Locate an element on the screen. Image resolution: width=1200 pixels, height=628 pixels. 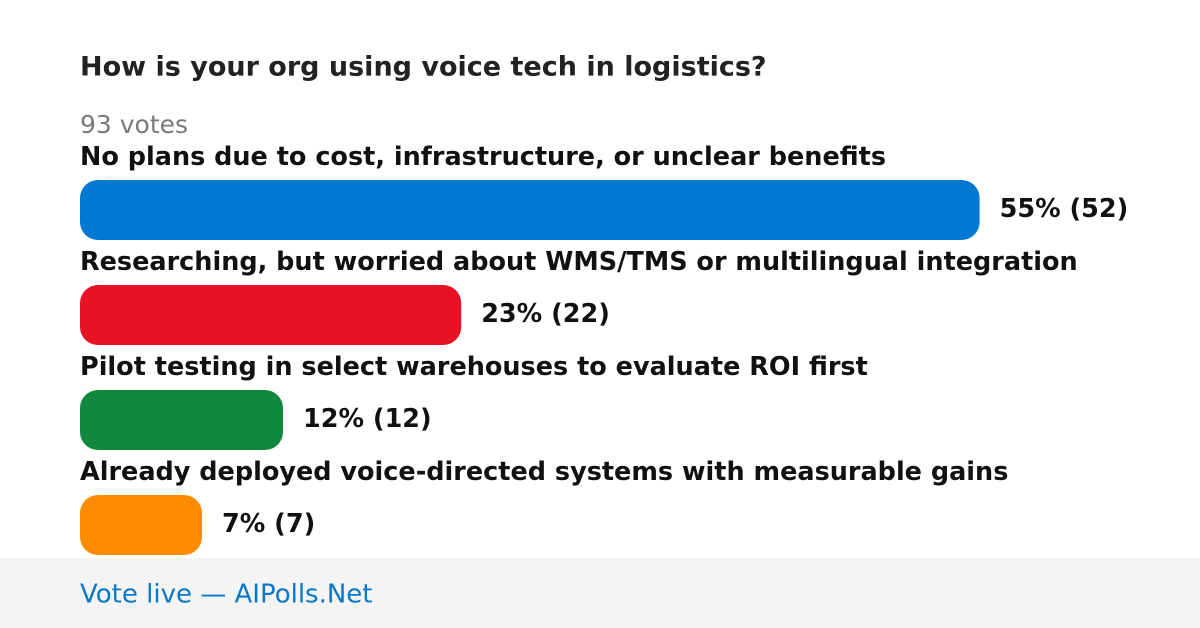
value-label: 7% (7) is located at coordinates (268, 524).